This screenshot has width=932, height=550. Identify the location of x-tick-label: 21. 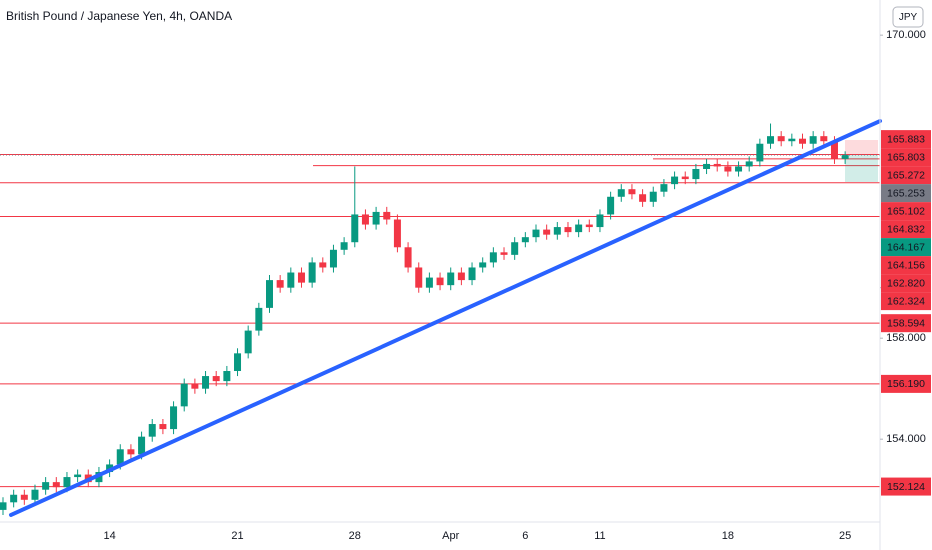
(237, 536).